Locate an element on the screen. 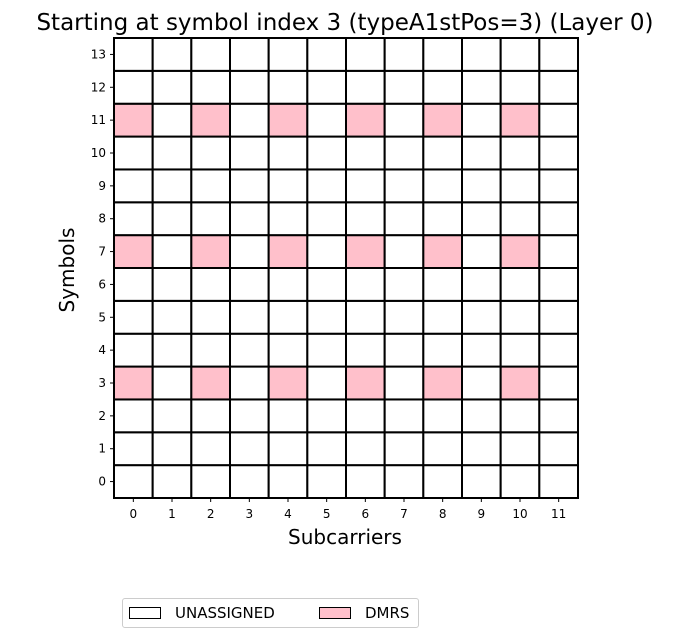  x-axis-label: Subcarriers is located at coordinates (345, 537).